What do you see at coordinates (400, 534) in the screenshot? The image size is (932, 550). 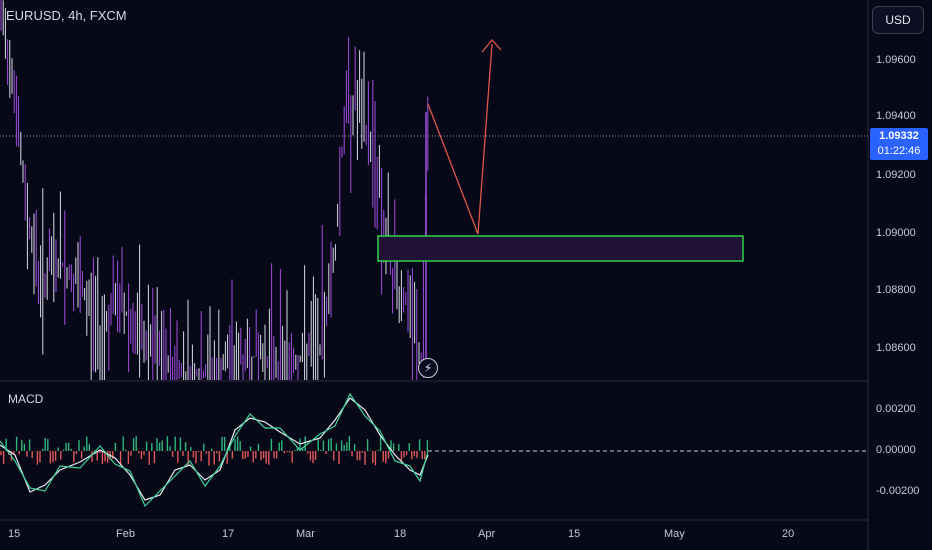 I see `time-axis-label: 18` at bounding box center [400, 534].